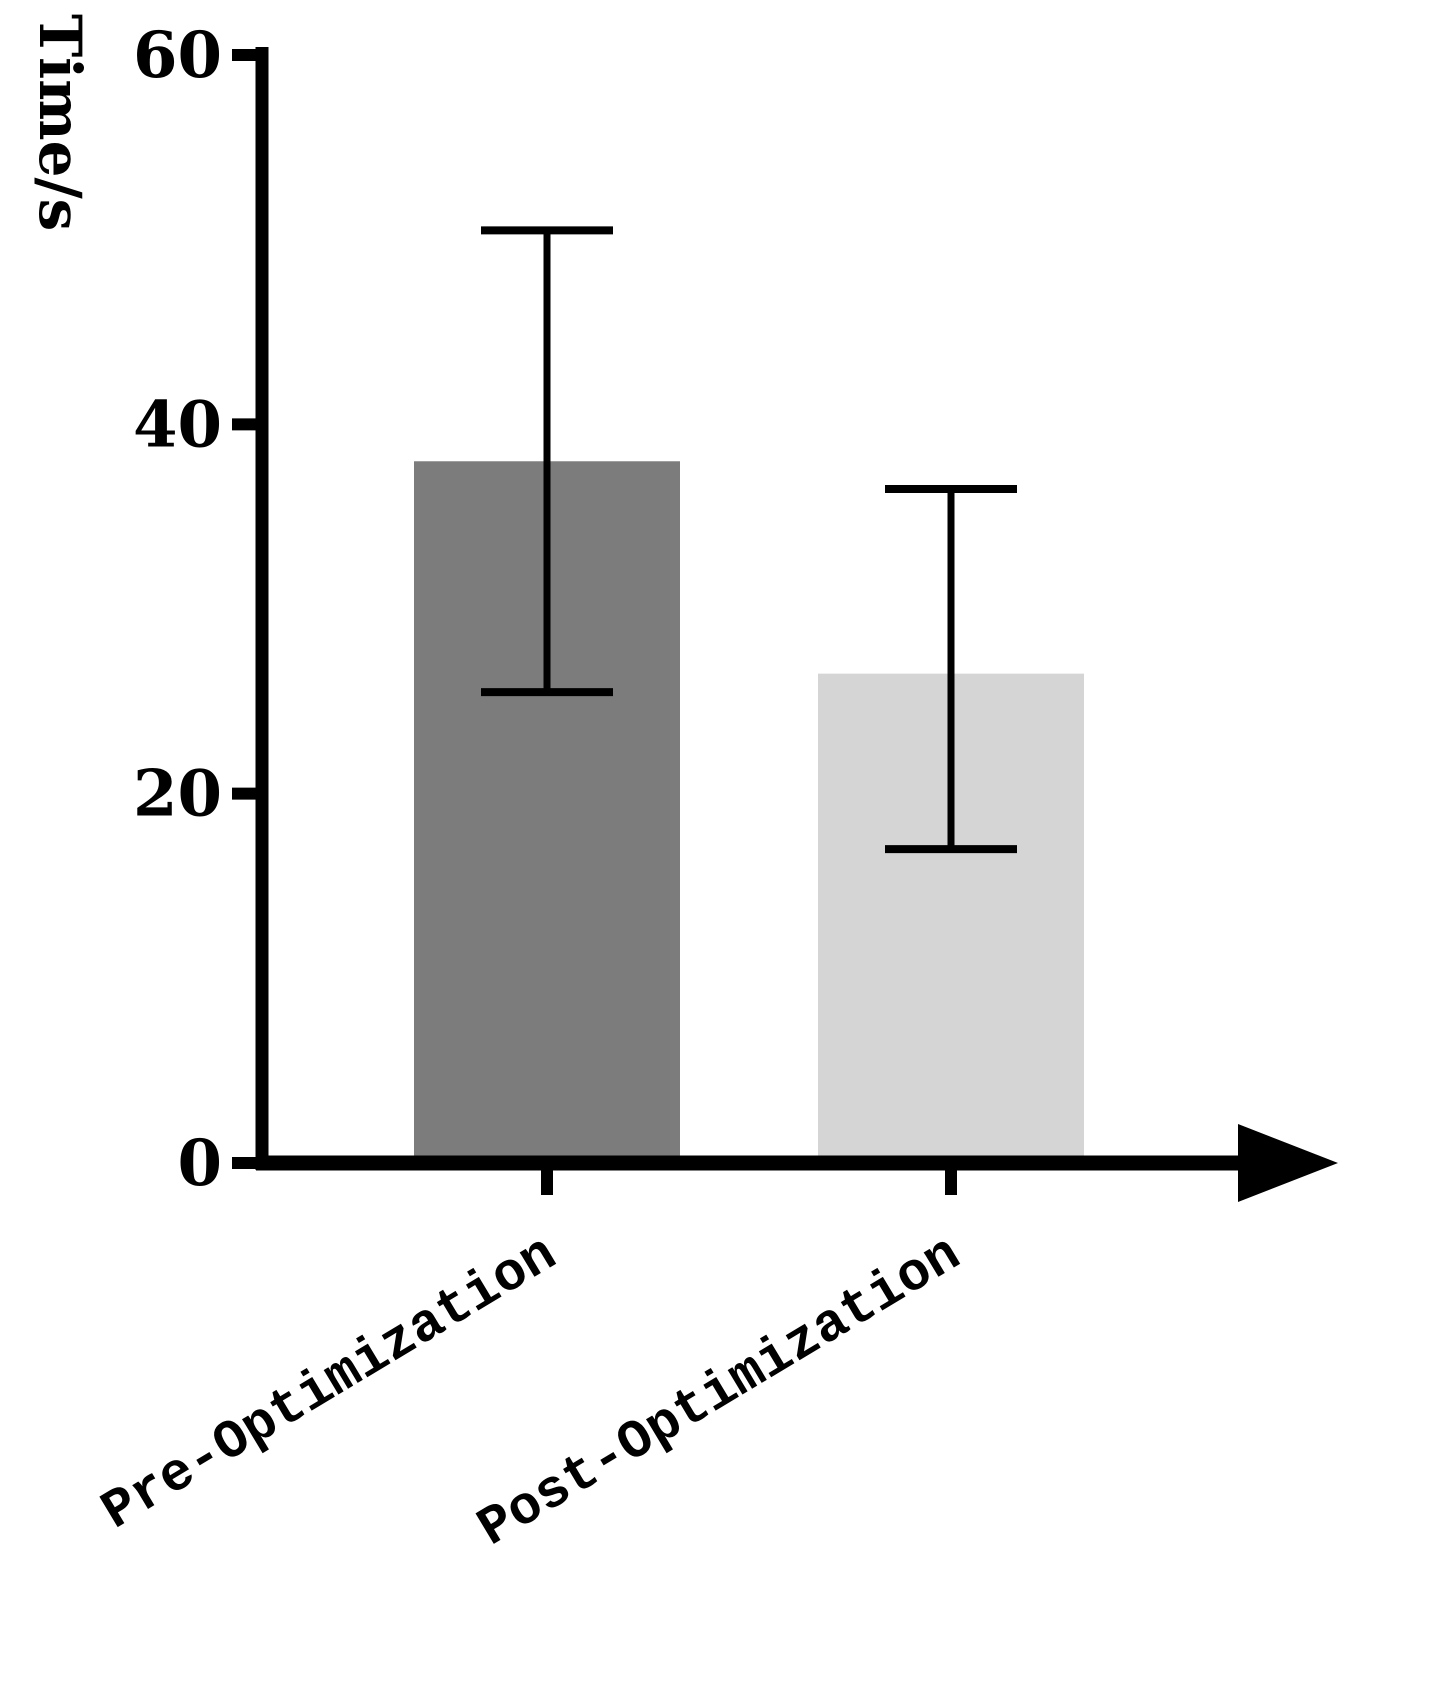 This screenshot has width=1455, height=1691. I want to click on y-tick-label: 40, so click(177, 424).